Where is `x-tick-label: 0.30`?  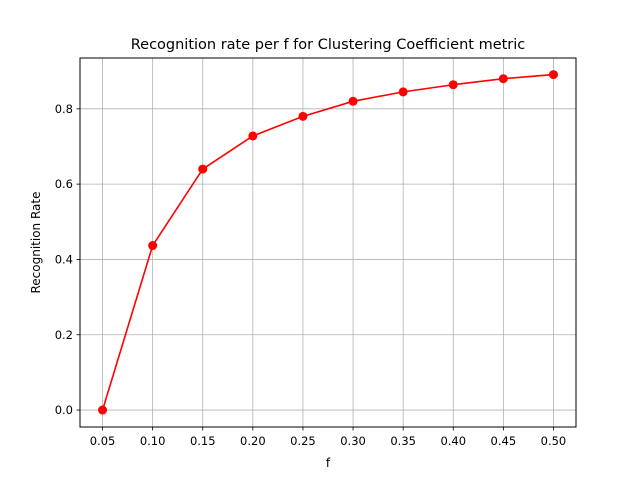 x-tick-label: 0.30 is located at coordinates (353, 441).